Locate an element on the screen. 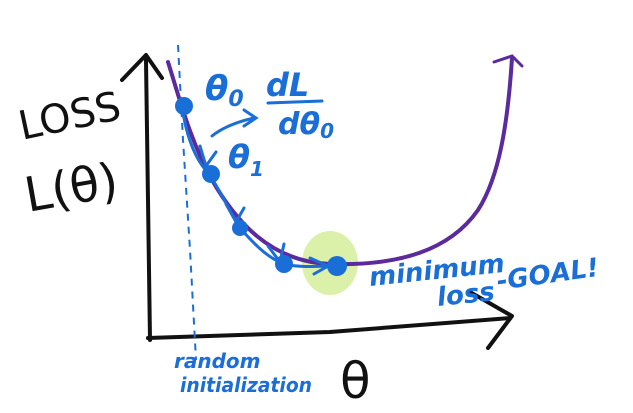  initialization-dashed-line is located at coordinates (187, 202).